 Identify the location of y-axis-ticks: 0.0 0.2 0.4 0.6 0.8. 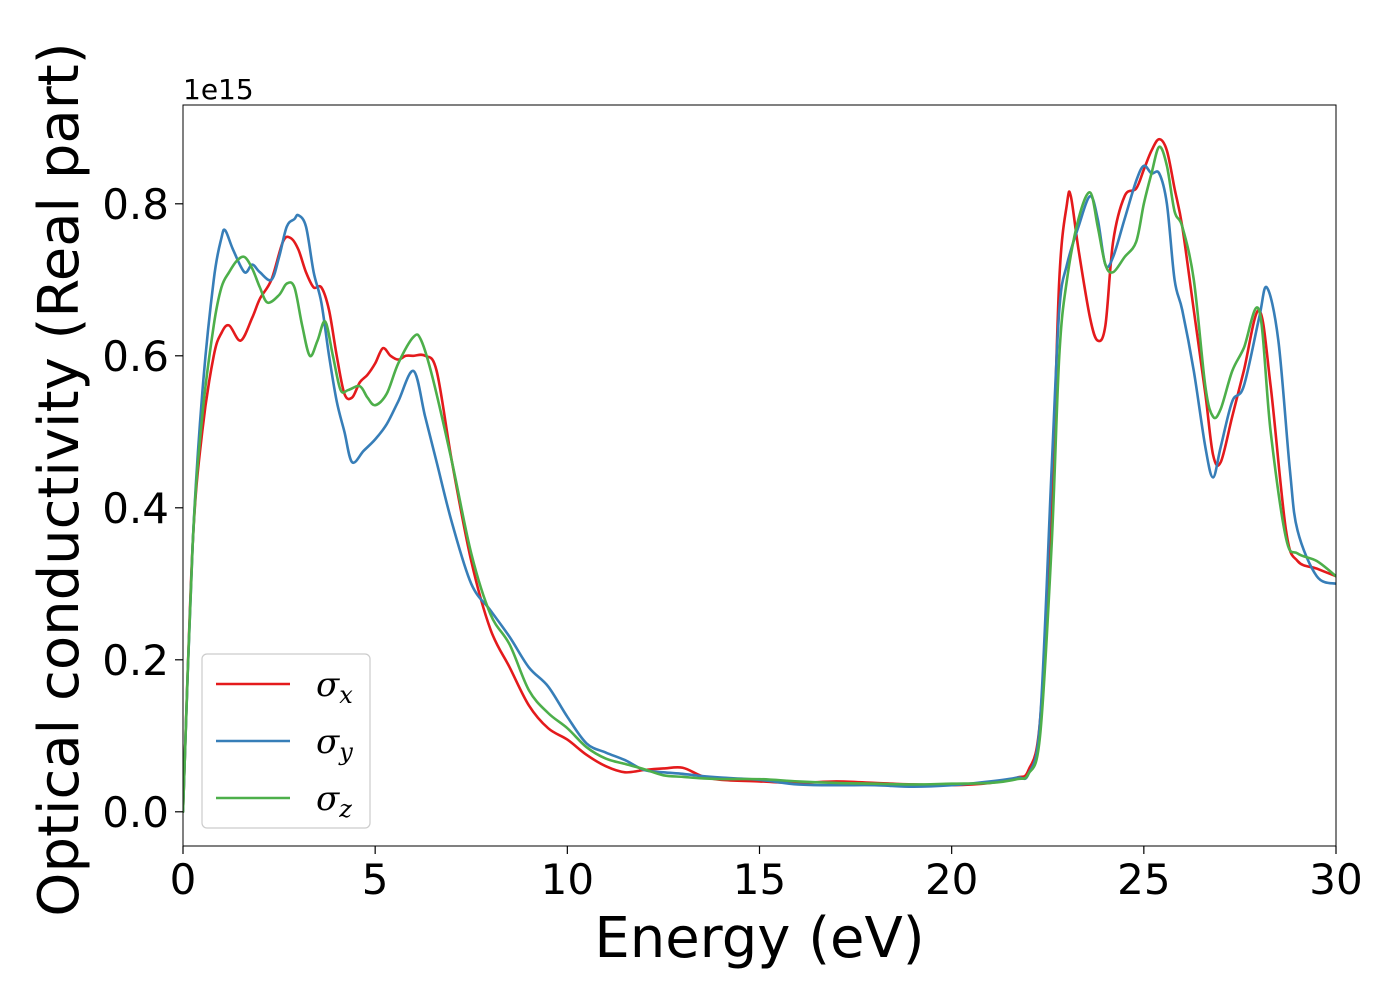
(142, 508).